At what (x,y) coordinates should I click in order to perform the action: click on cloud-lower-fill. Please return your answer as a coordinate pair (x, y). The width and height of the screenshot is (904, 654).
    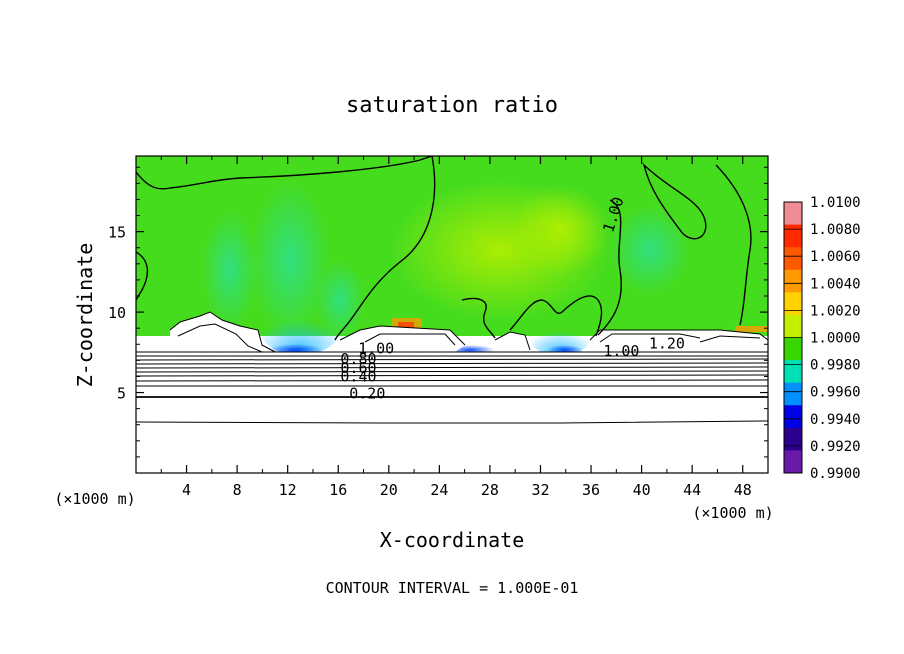
    Looking at the image, I should click on (452, 412).